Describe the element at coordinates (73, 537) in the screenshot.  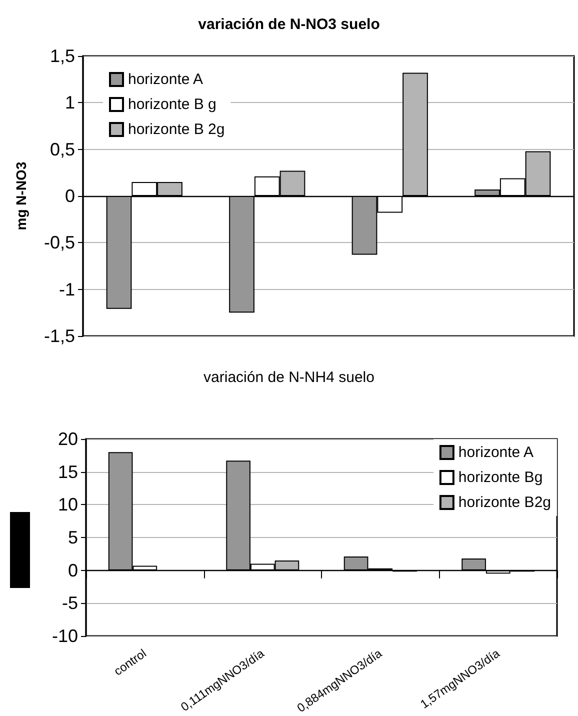
I see `y-tick-label: 5` at that location.